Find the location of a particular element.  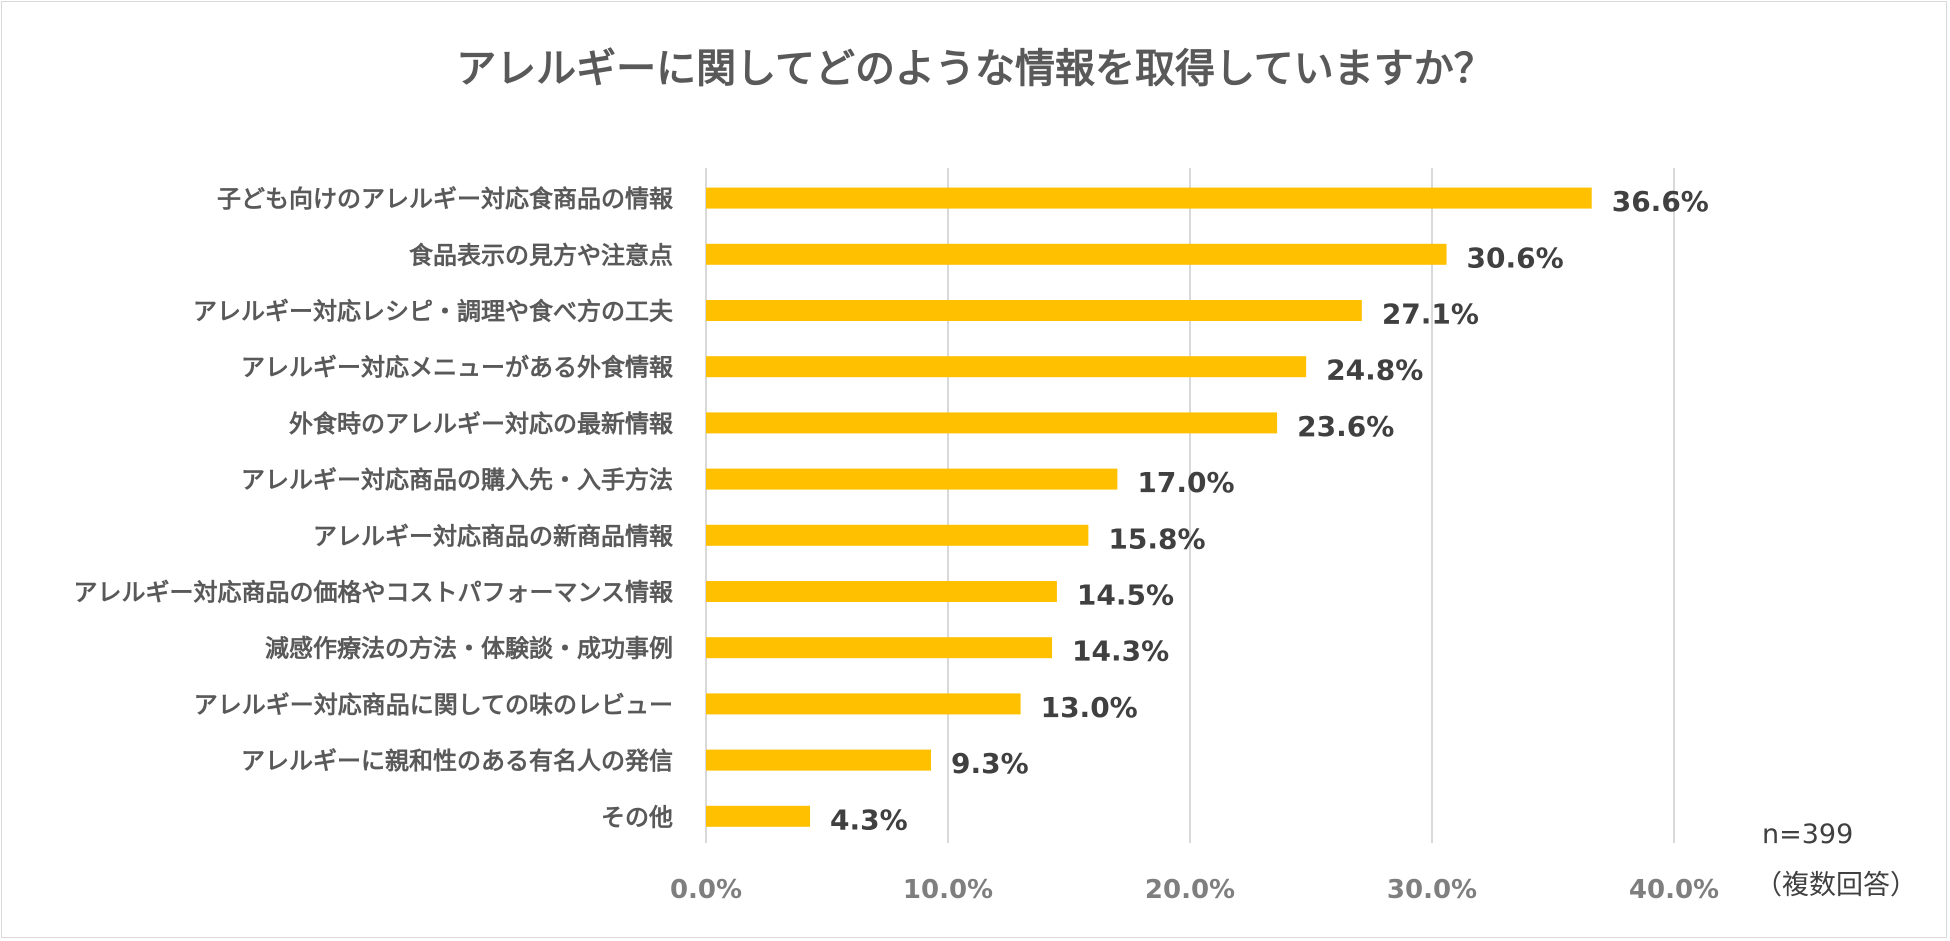

category-label: アレルギー対応商品の購入先・入手方法 is located at coordinates (457, 480).